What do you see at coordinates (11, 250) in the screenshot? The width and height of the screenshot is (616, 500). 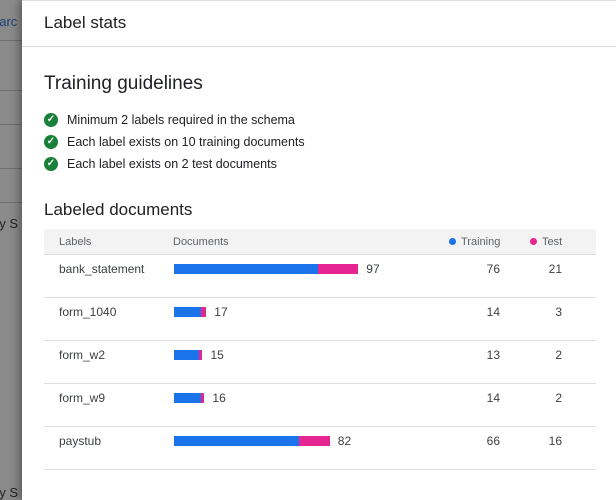 I see `background-page: earc ay S ay S` at bounding box center [11, 250].